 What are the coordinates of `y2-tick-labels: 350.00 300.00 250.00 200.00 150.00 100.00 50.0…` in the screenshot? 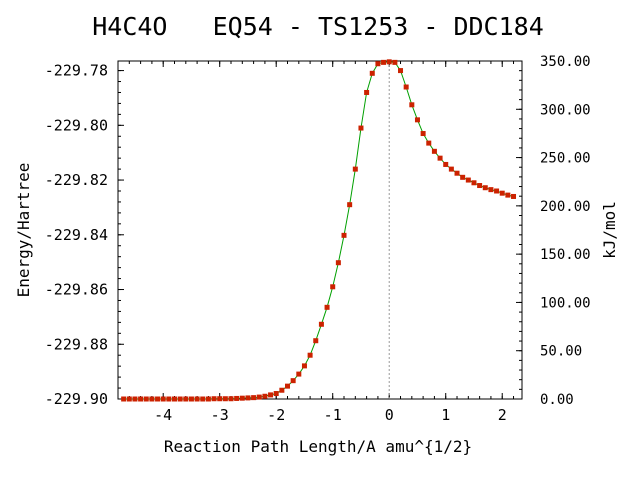 It's located at (565, 231).